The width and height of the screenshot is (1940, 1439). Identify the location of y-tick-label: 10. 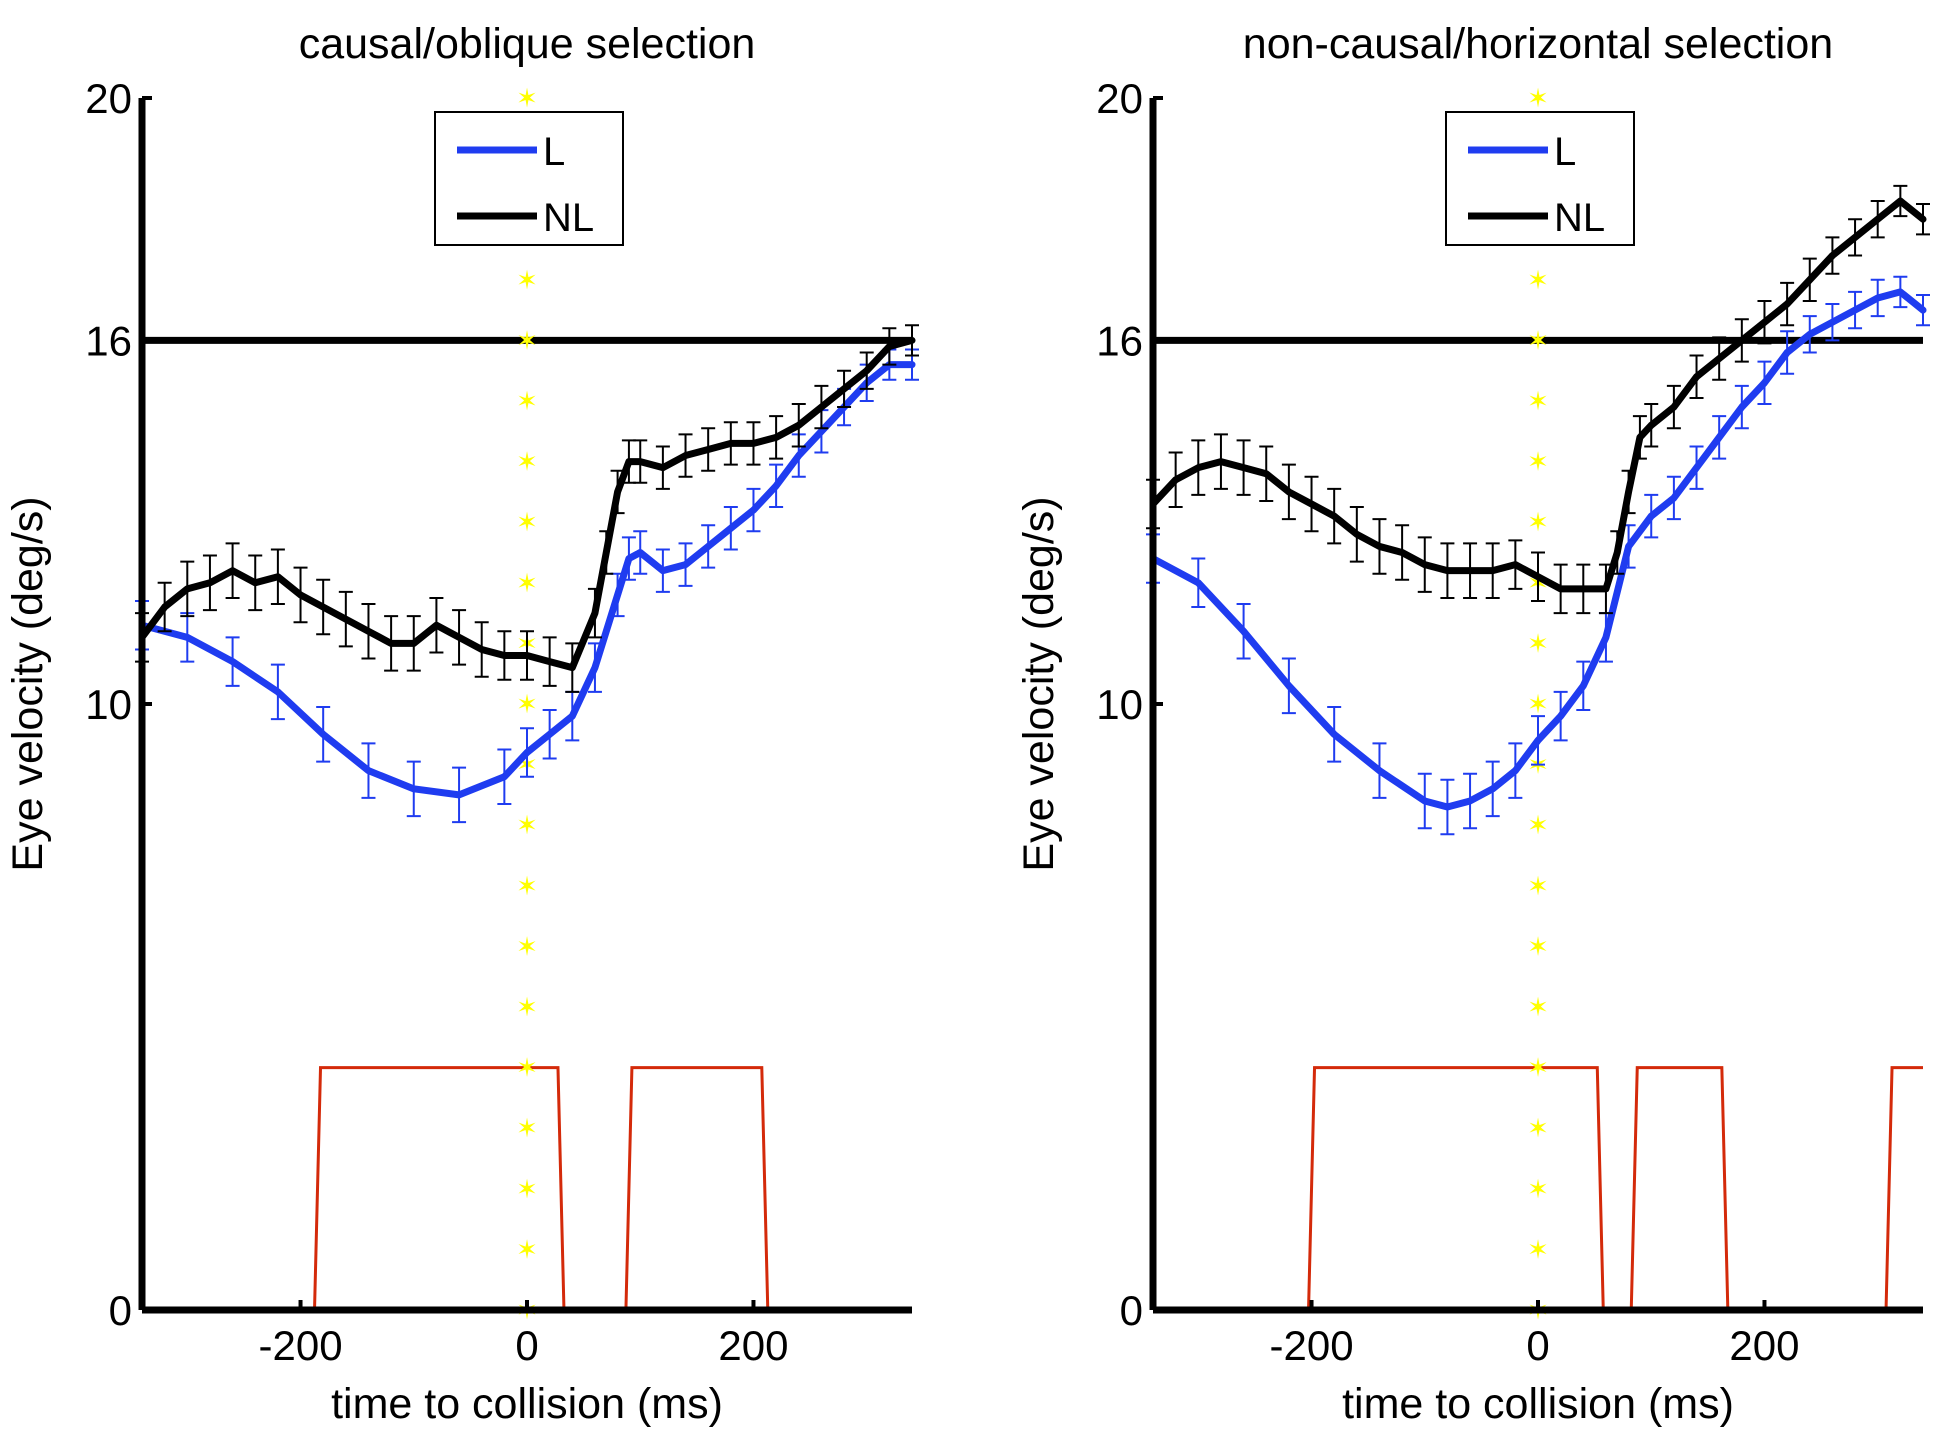
(108, 704).